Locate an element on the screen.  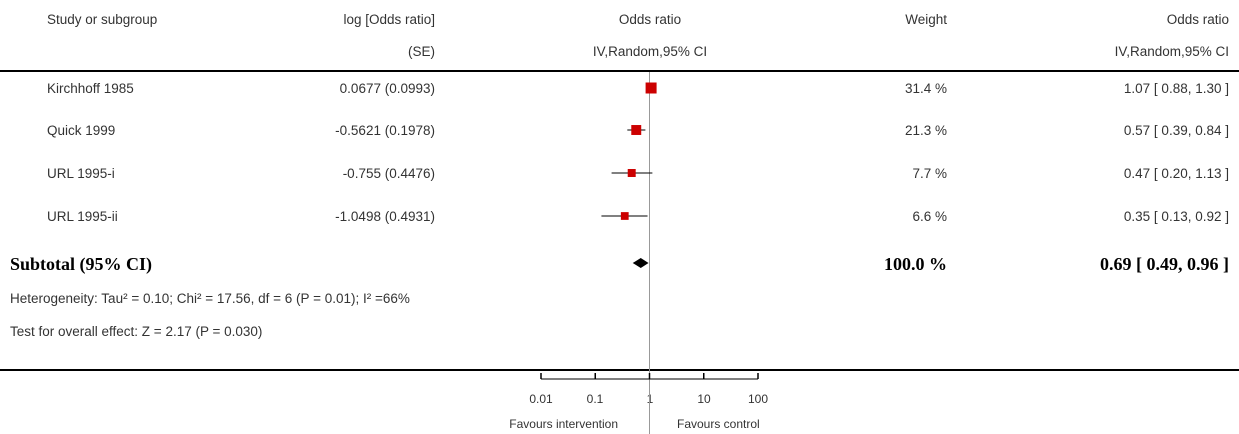
favours-left-label: Favours intervention is located at coordinates (563, 424).